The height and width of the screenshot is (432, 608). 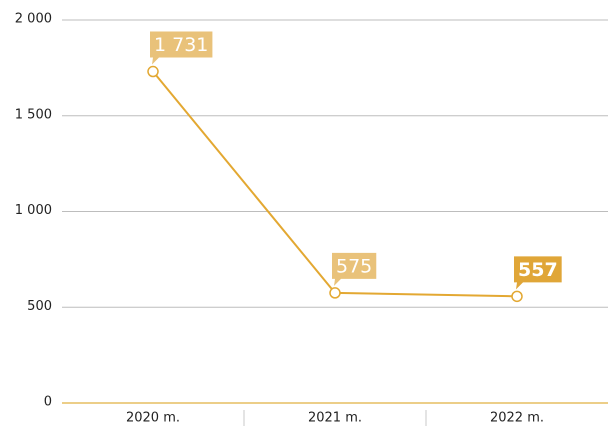 I want to click on y-tick-label: 1 500, so click(x=33, y=114).